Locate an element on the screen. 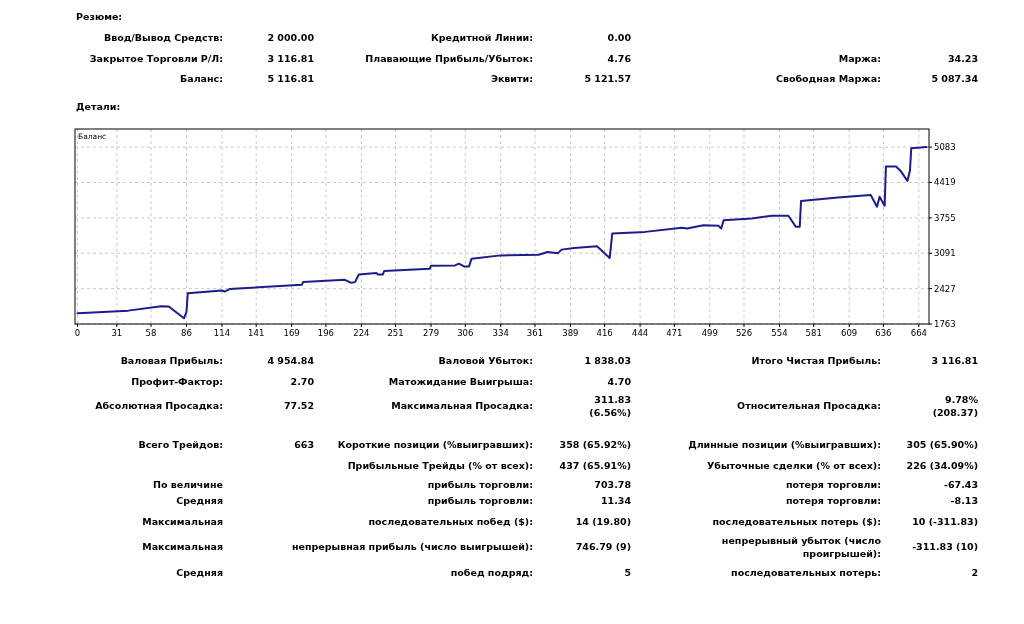  text: Убыточные сделки (% от всех): is located at coordinates (794, 465).